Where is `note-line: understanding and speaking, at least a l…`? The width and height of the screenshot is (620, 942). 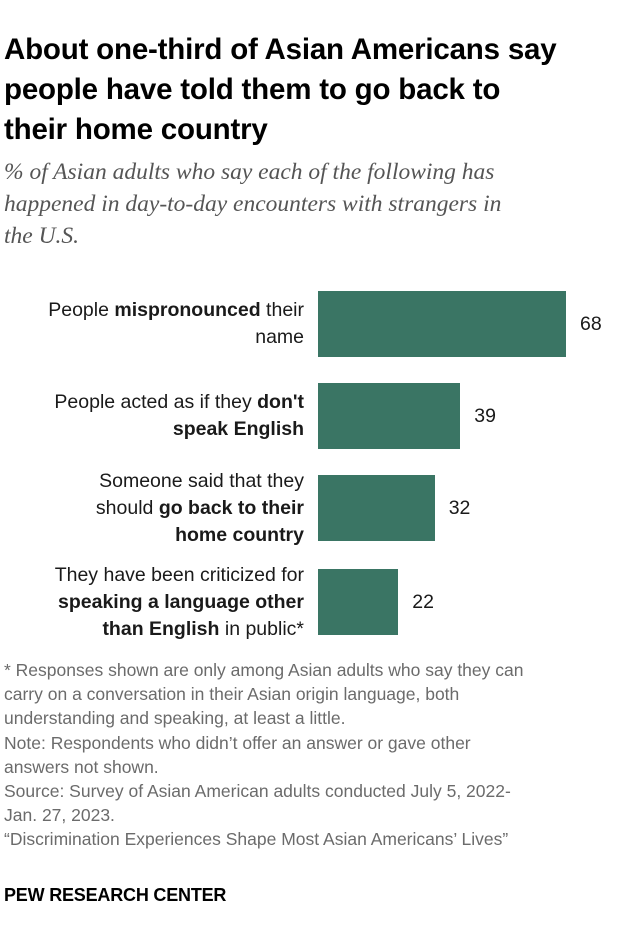 note-line: understanding and speaking, at least a l… is located at coordinates (175, 718).